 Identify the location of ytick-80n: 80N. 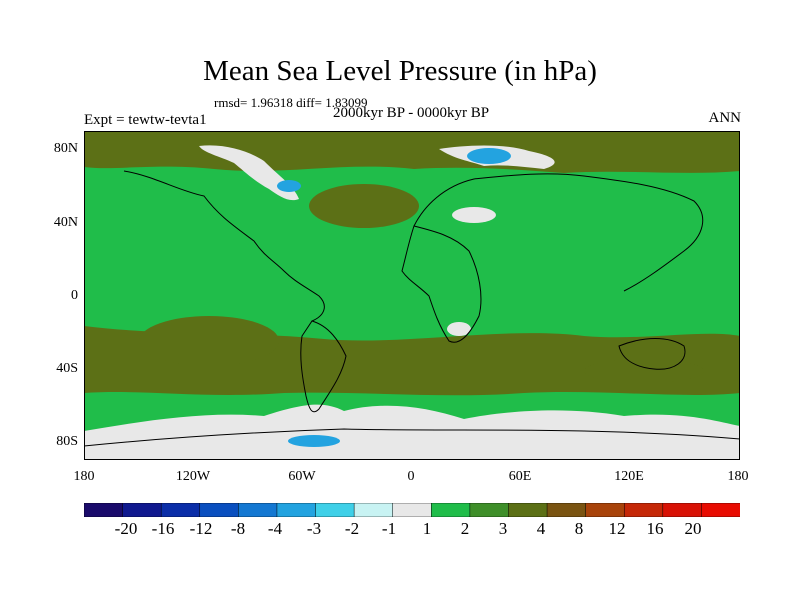
(65, 148).